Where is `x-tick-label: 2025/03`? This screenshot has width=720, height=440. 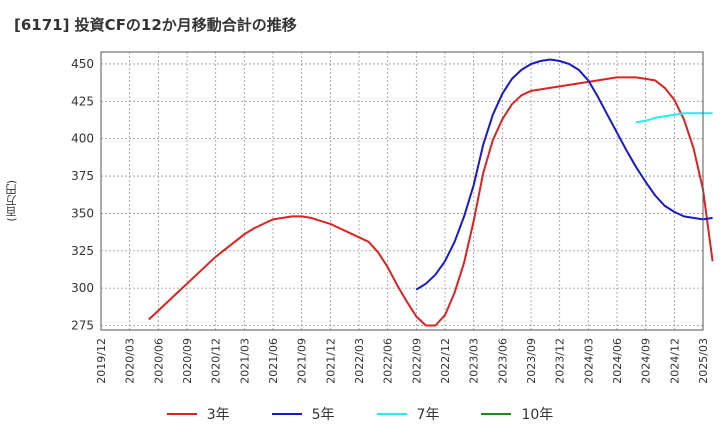
x-tick-label: 2025/03 is located at coordinates (703, 361).